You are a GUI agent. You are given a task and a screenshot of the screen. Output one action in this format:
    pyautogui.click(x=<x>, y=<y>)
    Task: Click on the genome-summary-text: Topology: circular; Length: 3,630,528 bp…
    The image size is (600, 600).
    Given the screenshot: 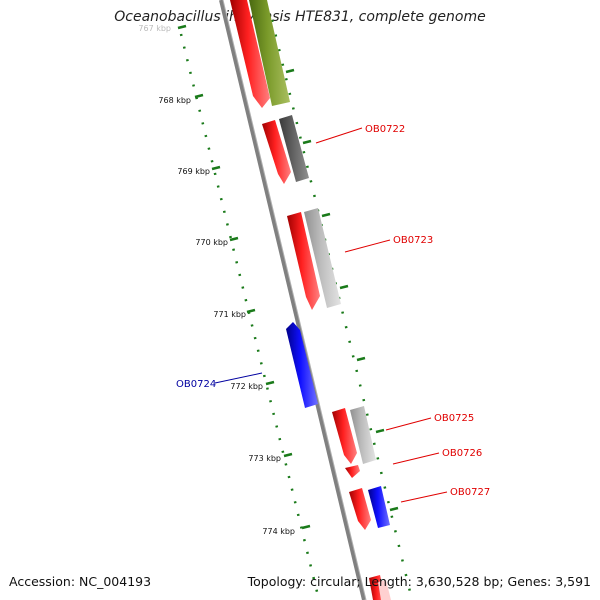 What is the action you would take?
    pyautogui.click(x=419, y=581)
    